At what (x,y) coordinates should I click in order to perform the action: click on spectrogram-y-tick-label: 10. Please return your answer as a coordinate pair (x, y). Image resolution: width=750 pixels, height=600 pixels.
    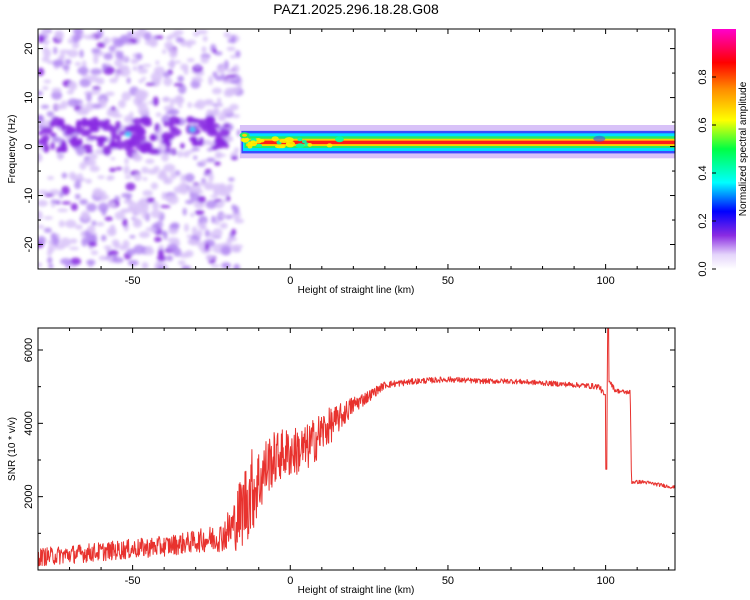
    Looking at the image, I should click on (29, 97).